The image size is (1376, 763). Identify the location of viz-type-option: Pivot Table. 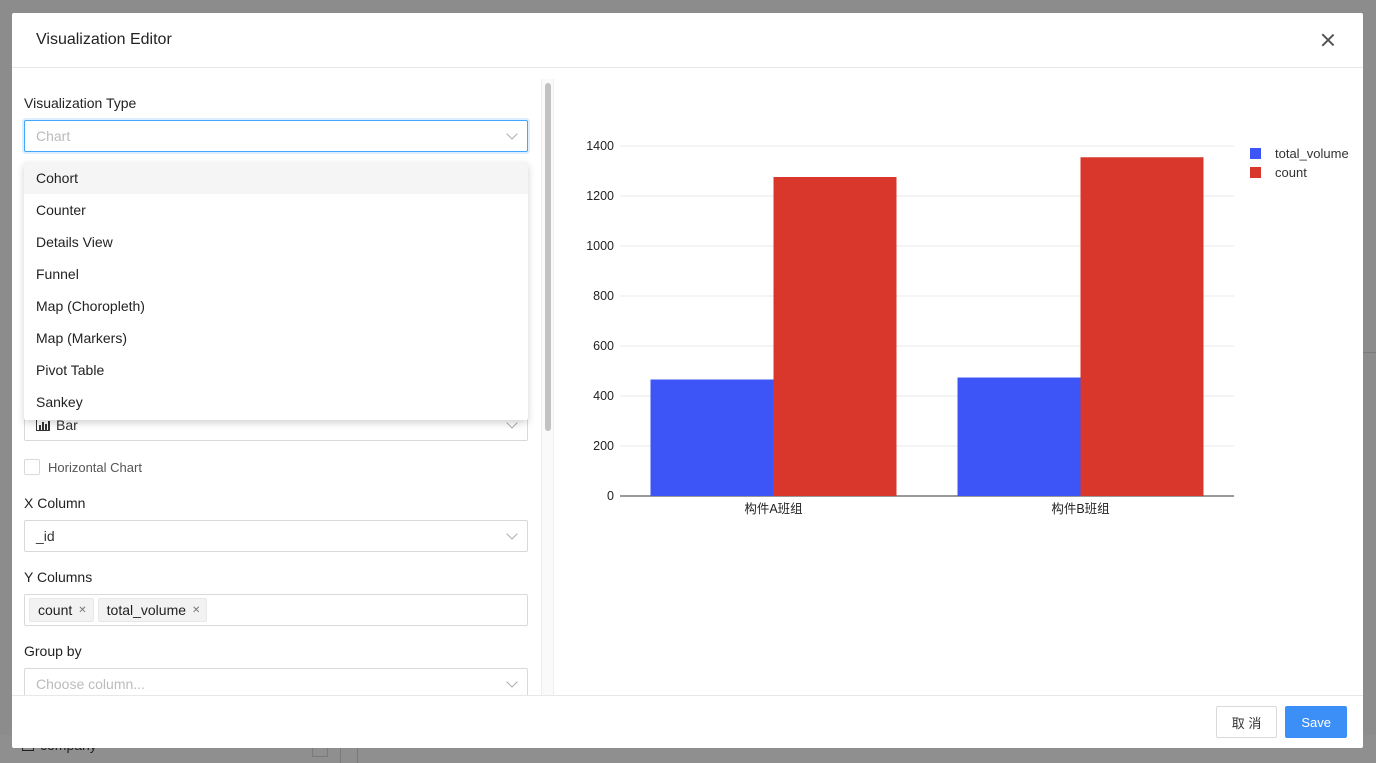
(70, 370).